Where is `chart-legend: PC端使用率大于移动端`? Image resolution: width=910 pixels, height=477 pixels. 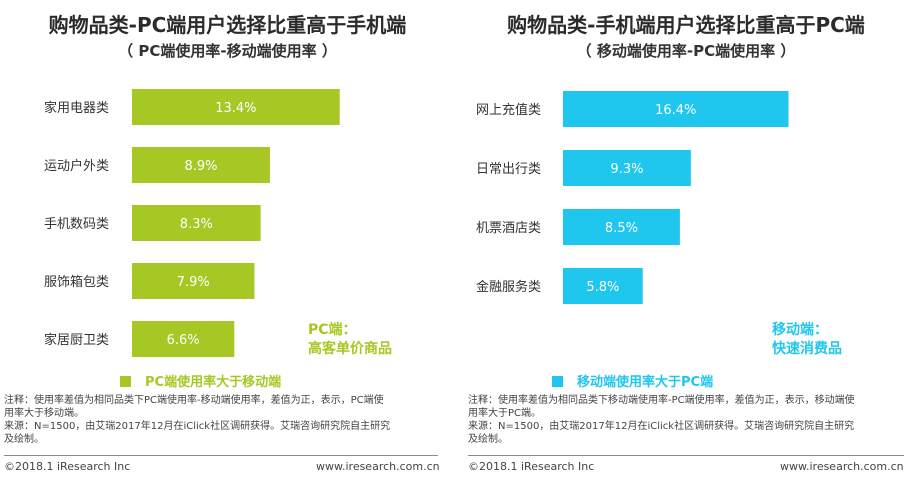
chart-legend: PC端使用率大于移动端 is located at coordinates (200, 380).